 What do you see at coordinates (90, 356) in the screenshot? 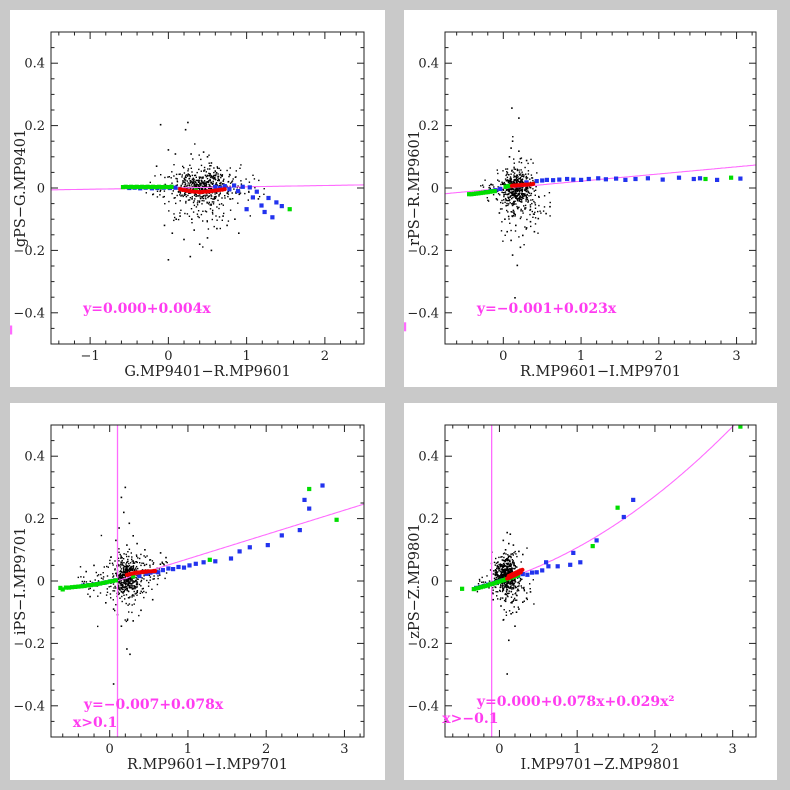
I see `x-tick-label: −1` at bounding box center [90, 356].